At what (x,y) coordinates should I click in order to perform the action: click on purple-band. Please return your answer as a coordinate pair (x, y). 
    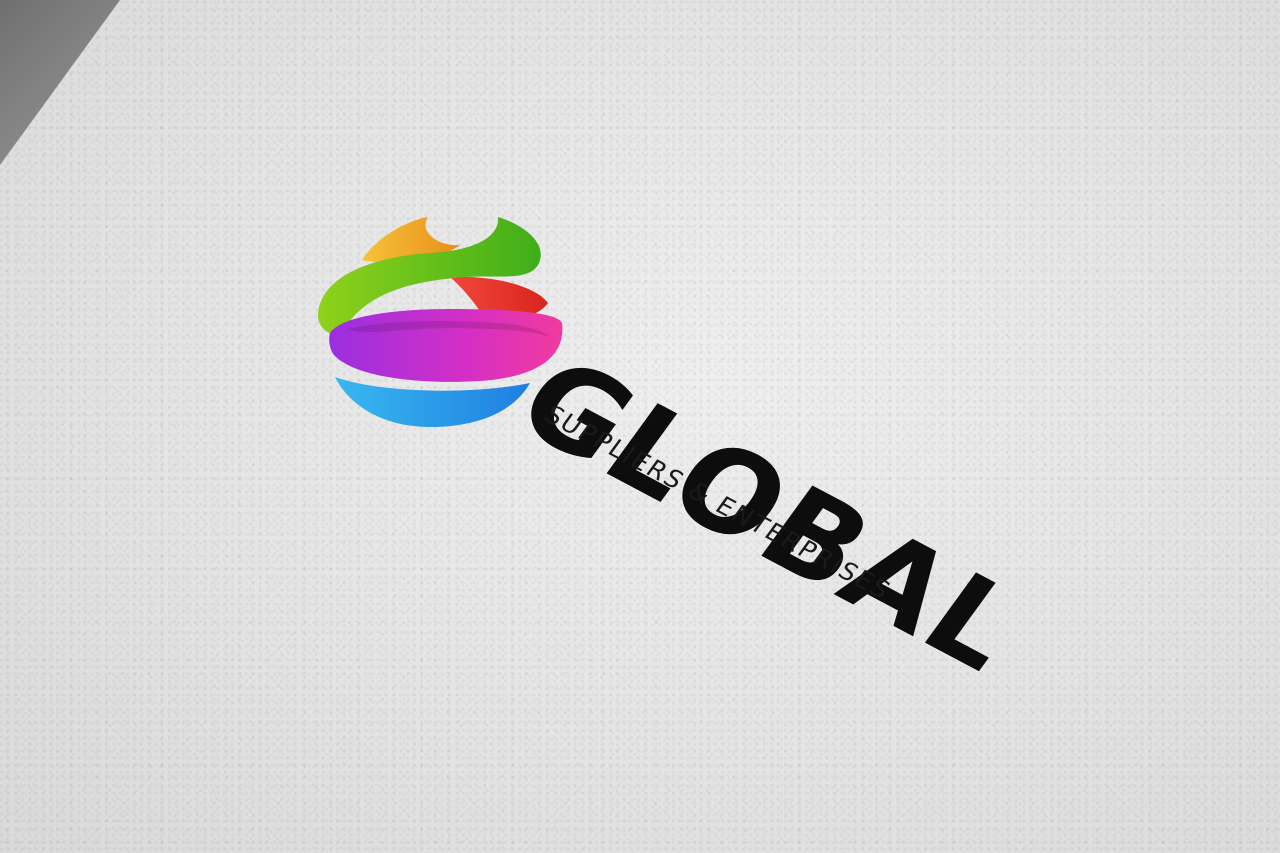
    Looking at the image, I should click on (446, 345).